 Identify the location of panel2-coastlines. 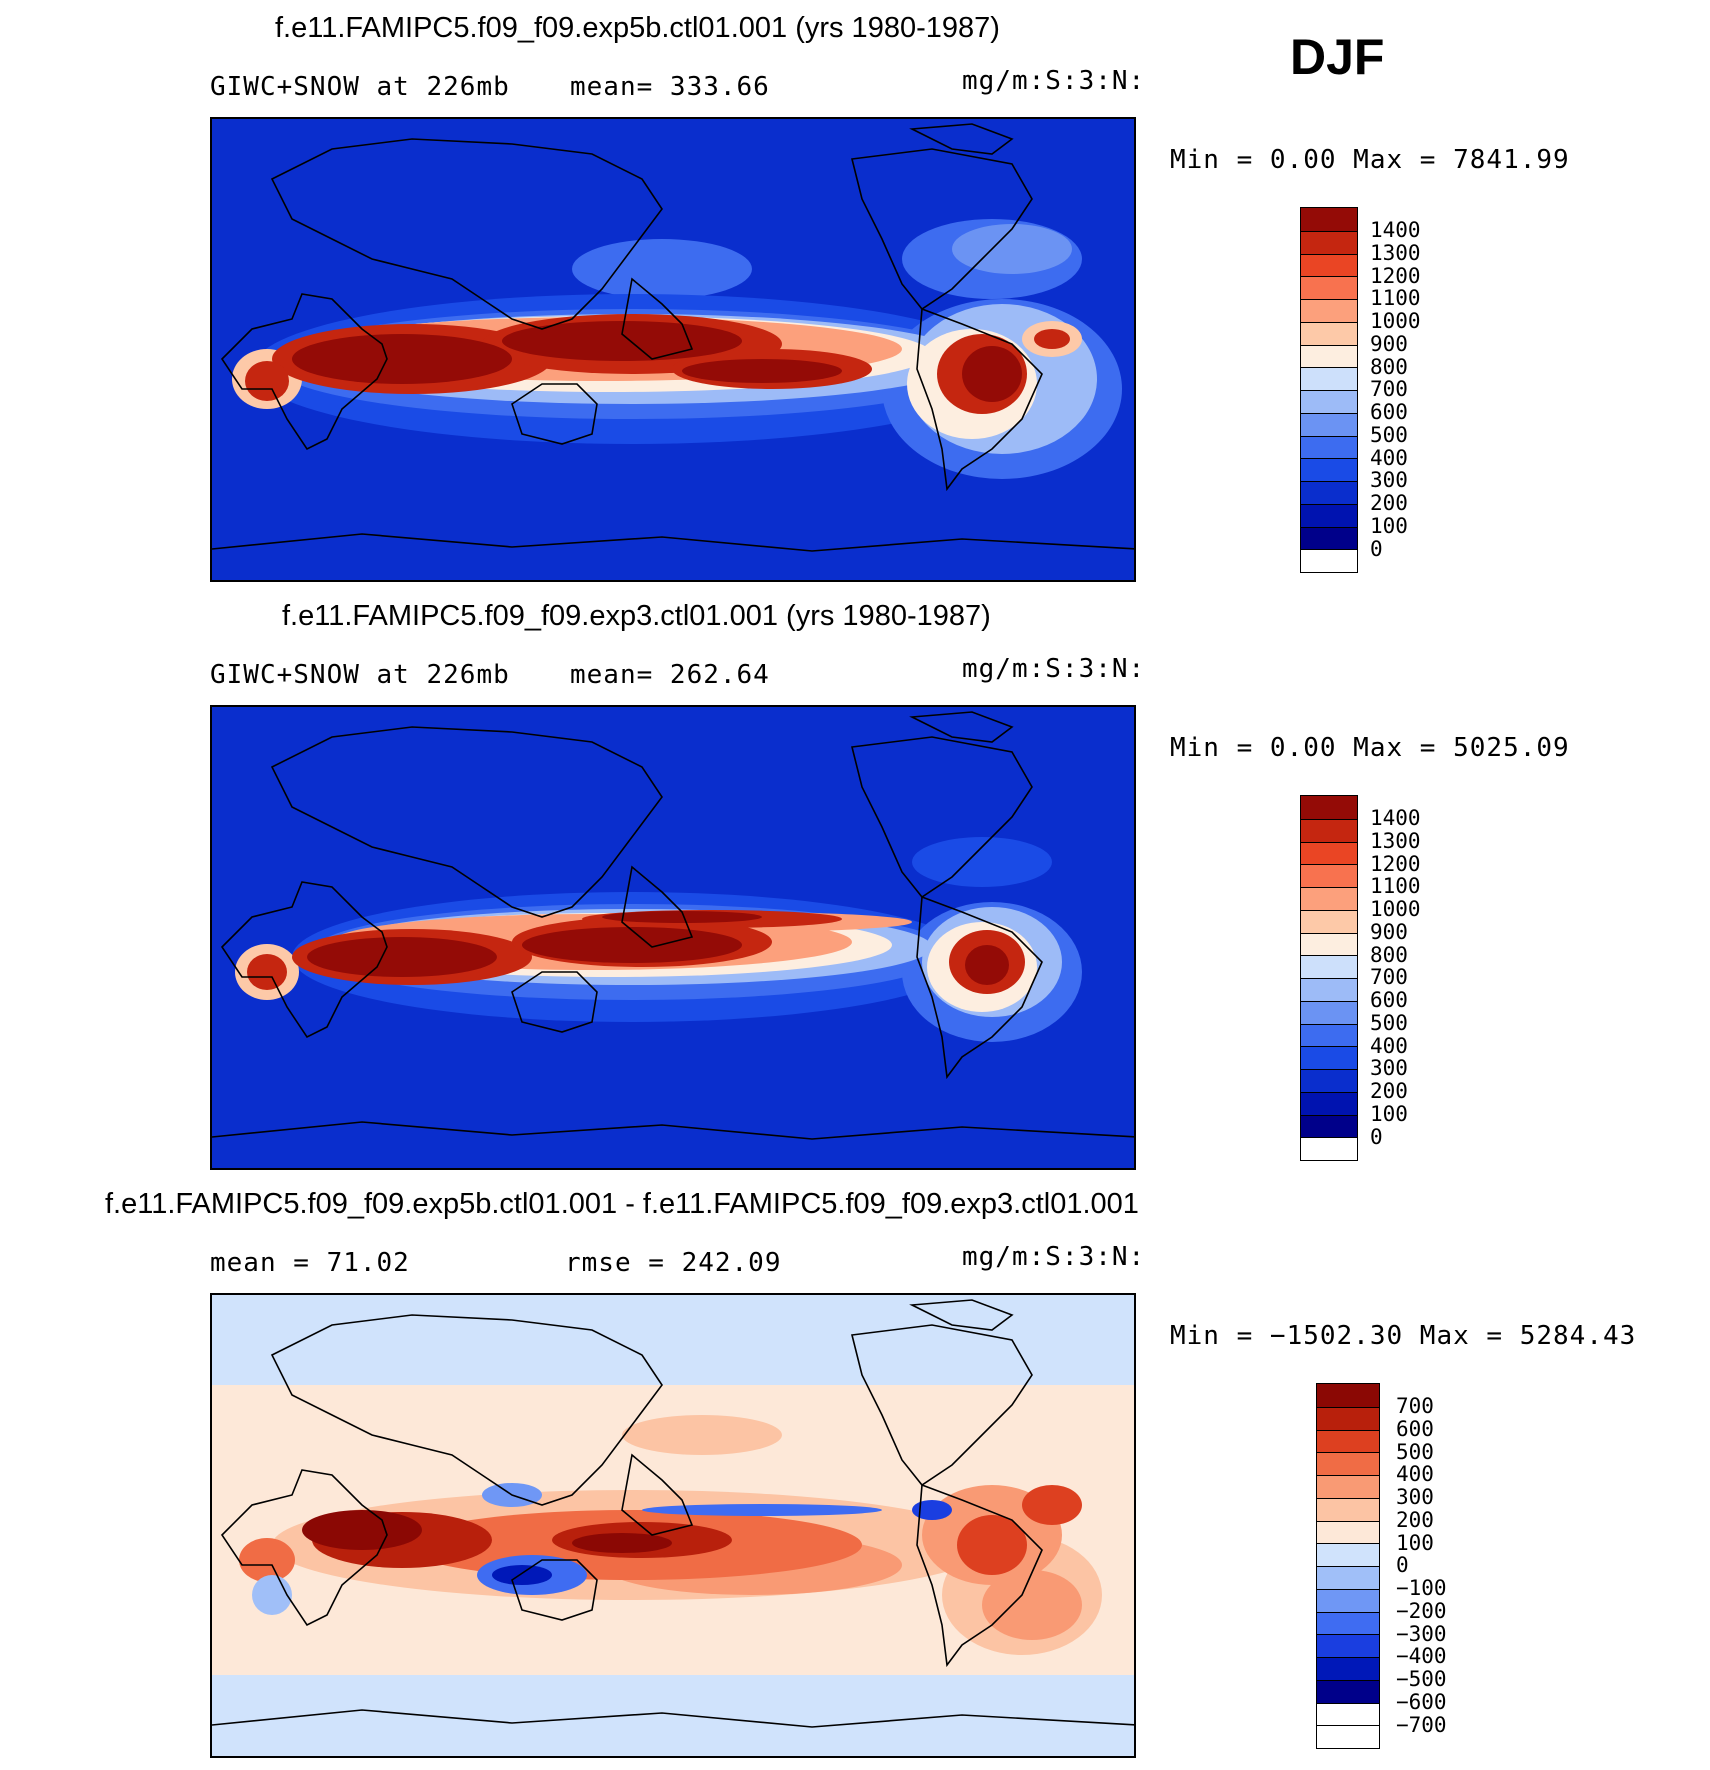
(673, 925).